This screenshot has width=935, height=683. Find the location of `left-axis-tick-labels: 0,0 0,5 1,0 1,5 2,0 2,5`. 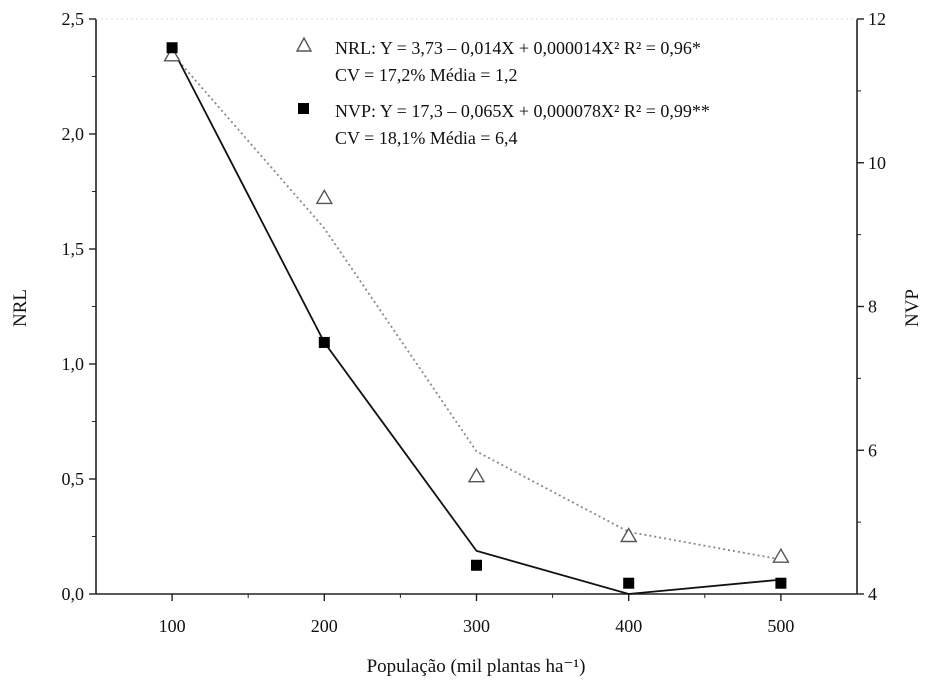

left-axis-tick-labels: 0,0 0,5 1,0 1,5 2,0 2,5 is located at coordinates (73, 306).